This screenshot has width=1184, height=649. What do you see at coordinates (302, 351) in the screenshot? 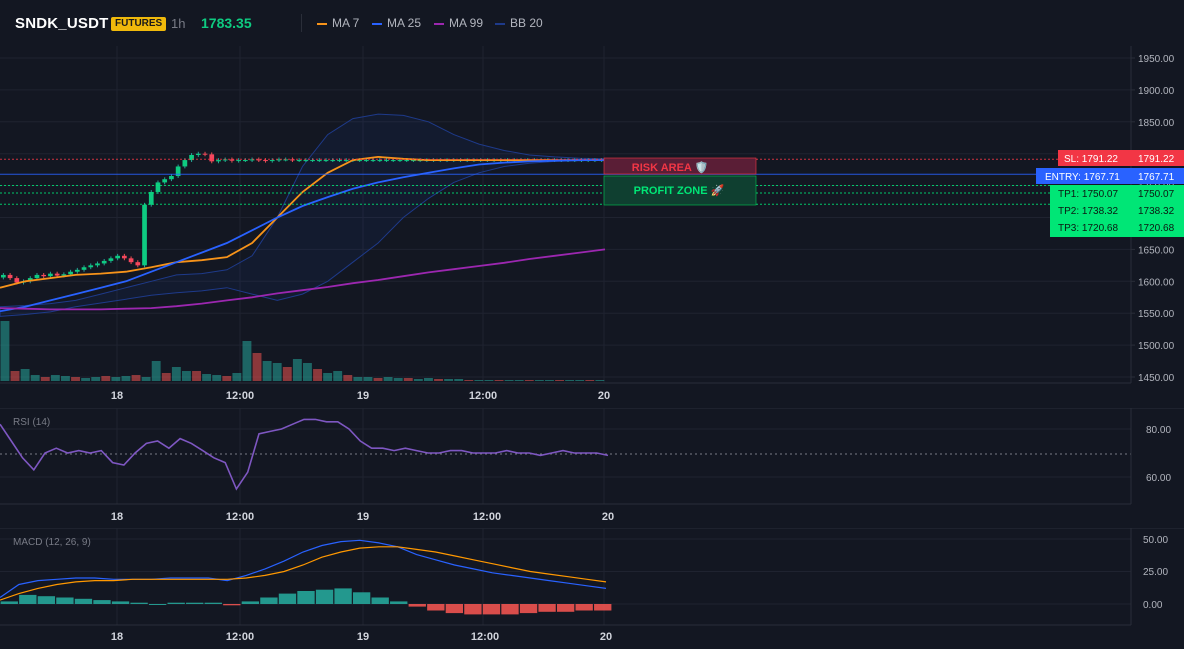
I see `volume-bars` at bounding box center [302, 351].